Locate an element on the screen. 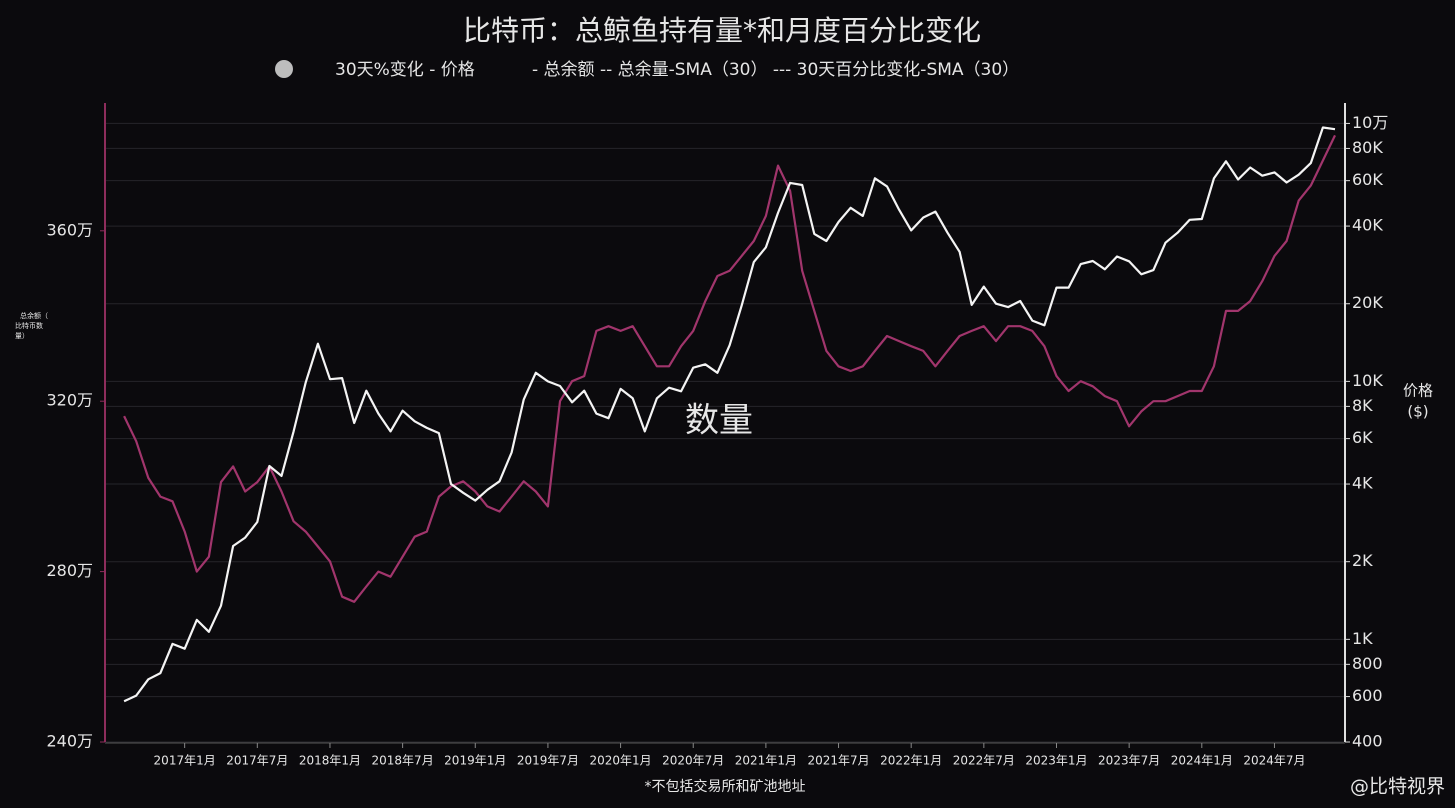  x-tick-label: 2020年1月 is located at coordinates (620, 761).